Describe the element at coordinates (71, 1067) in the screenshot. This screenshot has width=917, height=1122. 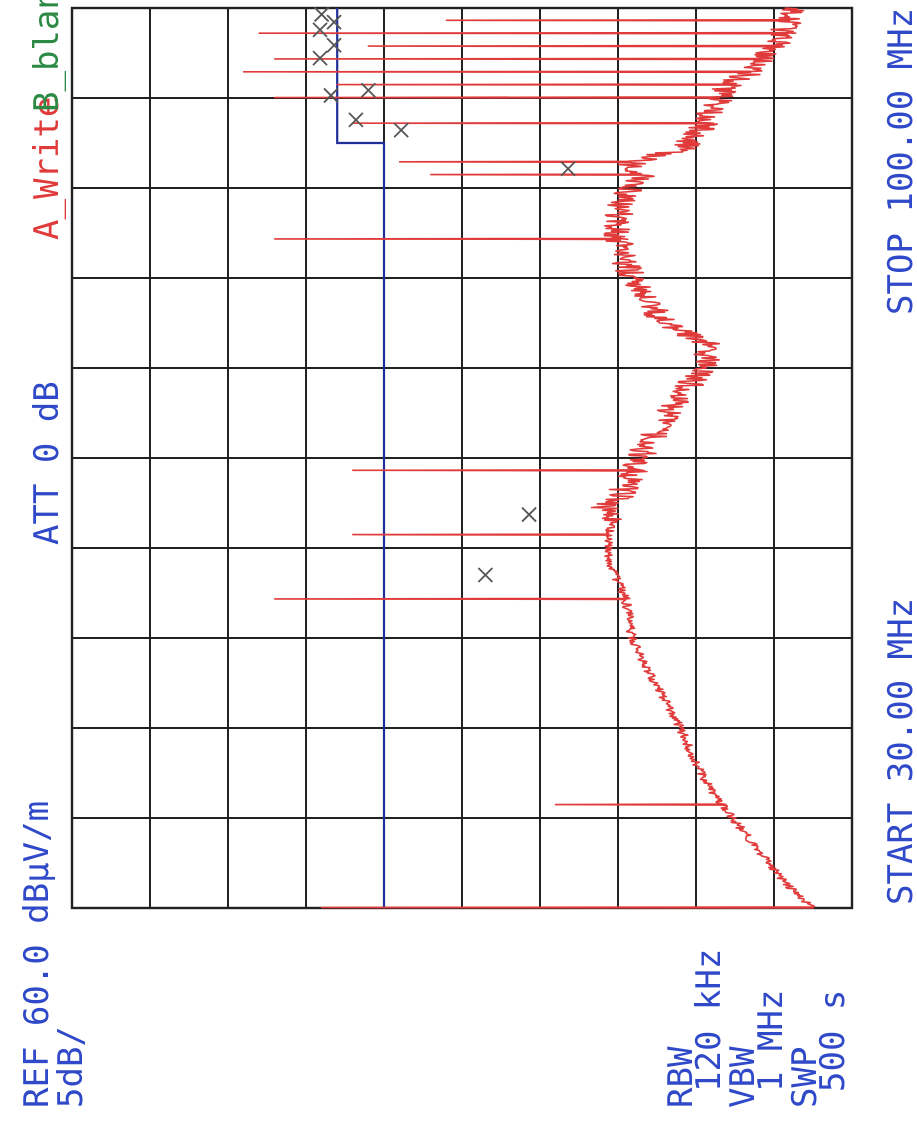
I see `scale-label: 5dB/` at that location.